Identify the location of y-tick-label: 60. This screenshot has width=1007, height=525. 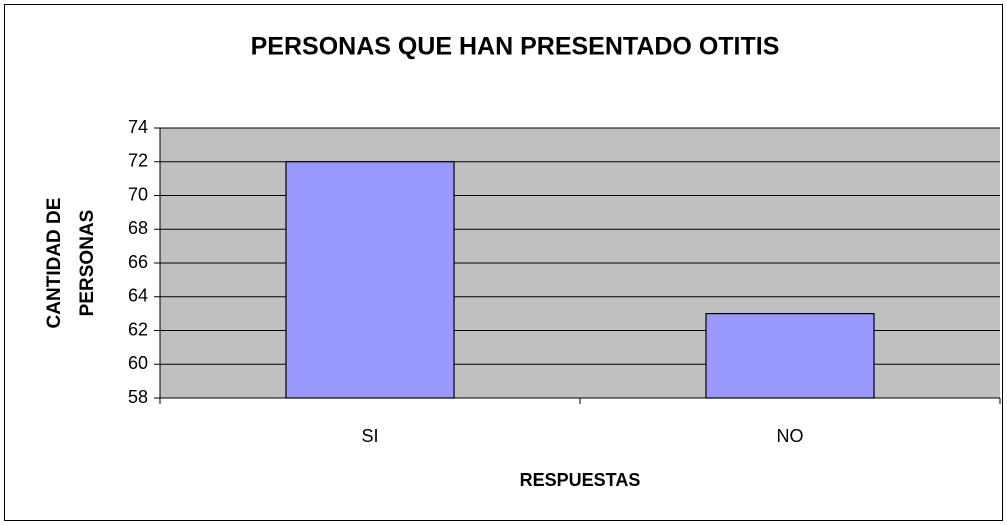
(138, 363).